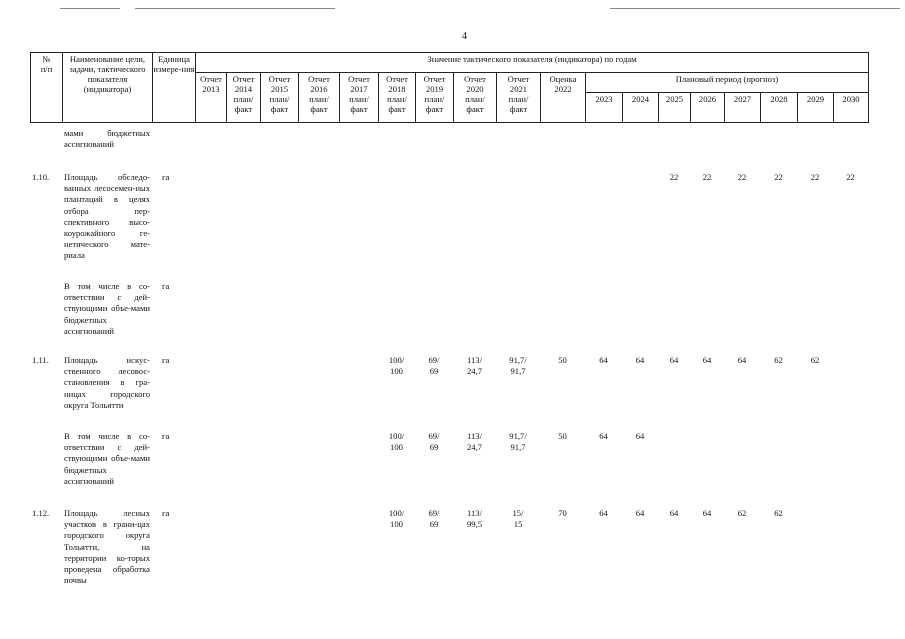 The height and width of the screenshot is (639, 905). I want to click on unit, so click(173, 150).